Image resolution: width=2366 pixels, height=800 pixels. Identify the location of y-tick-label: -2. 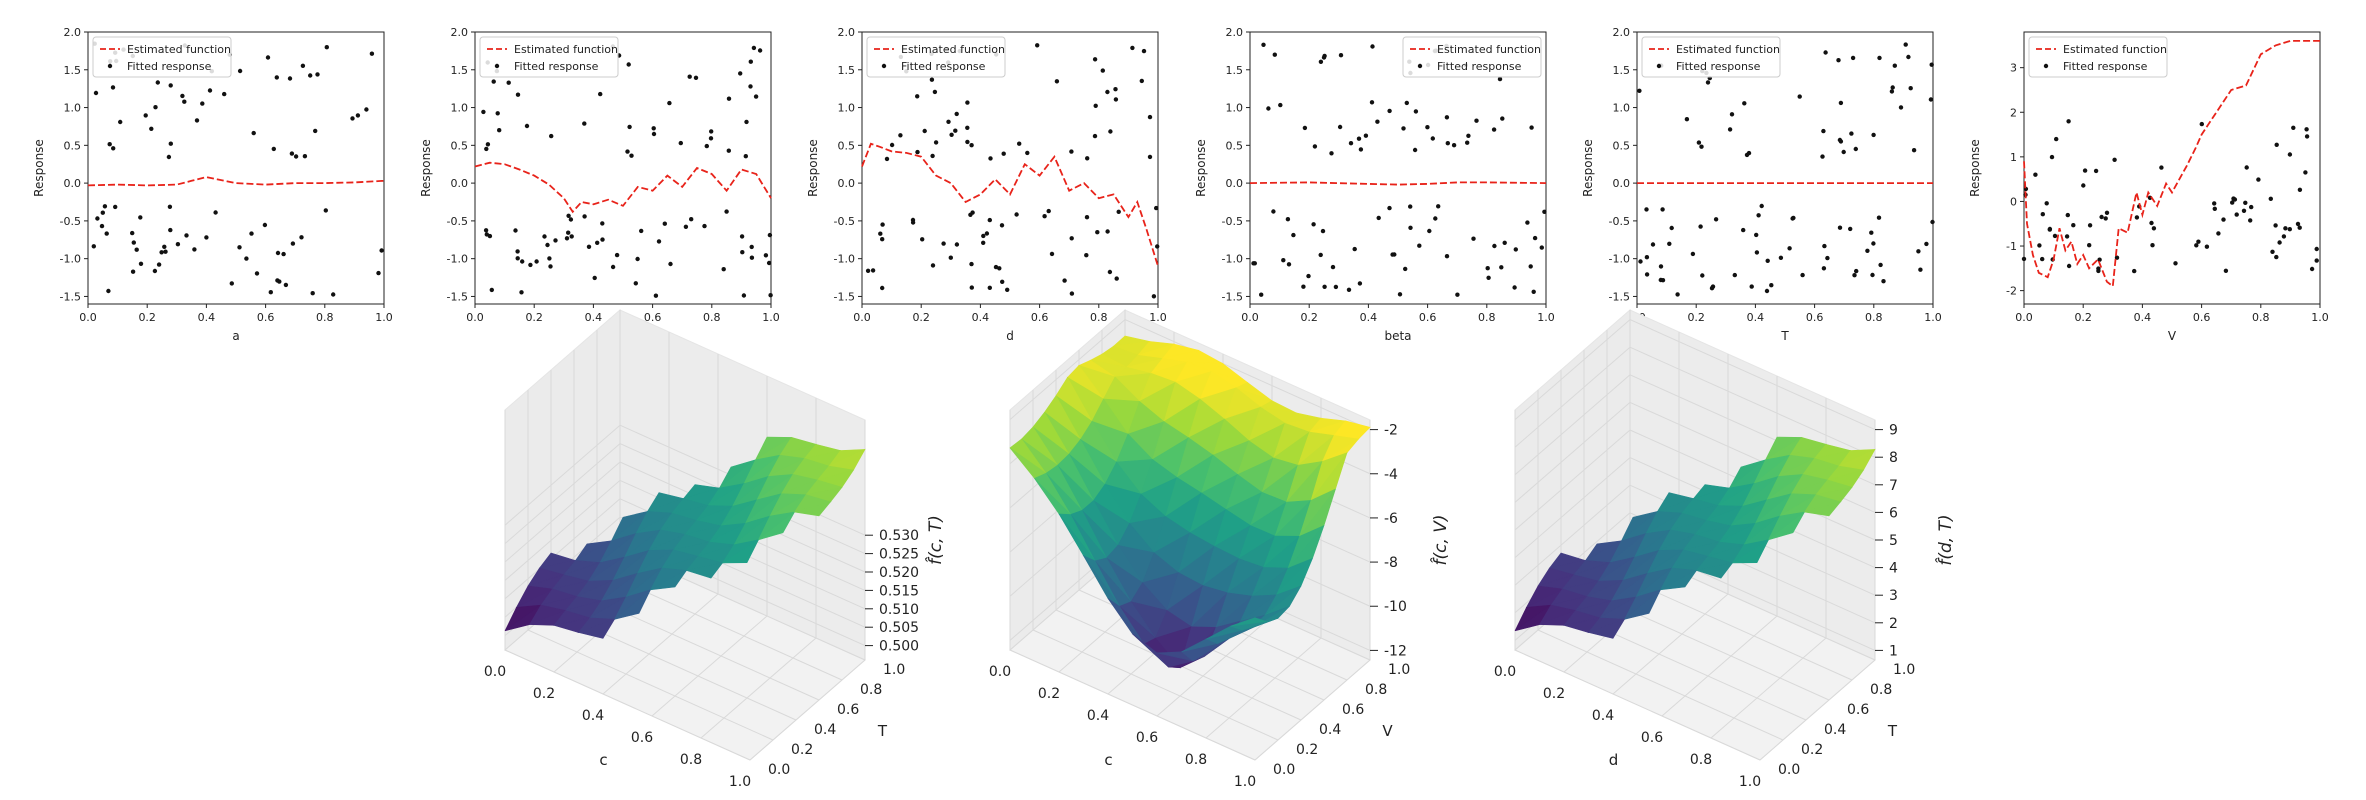
(2011, 291).